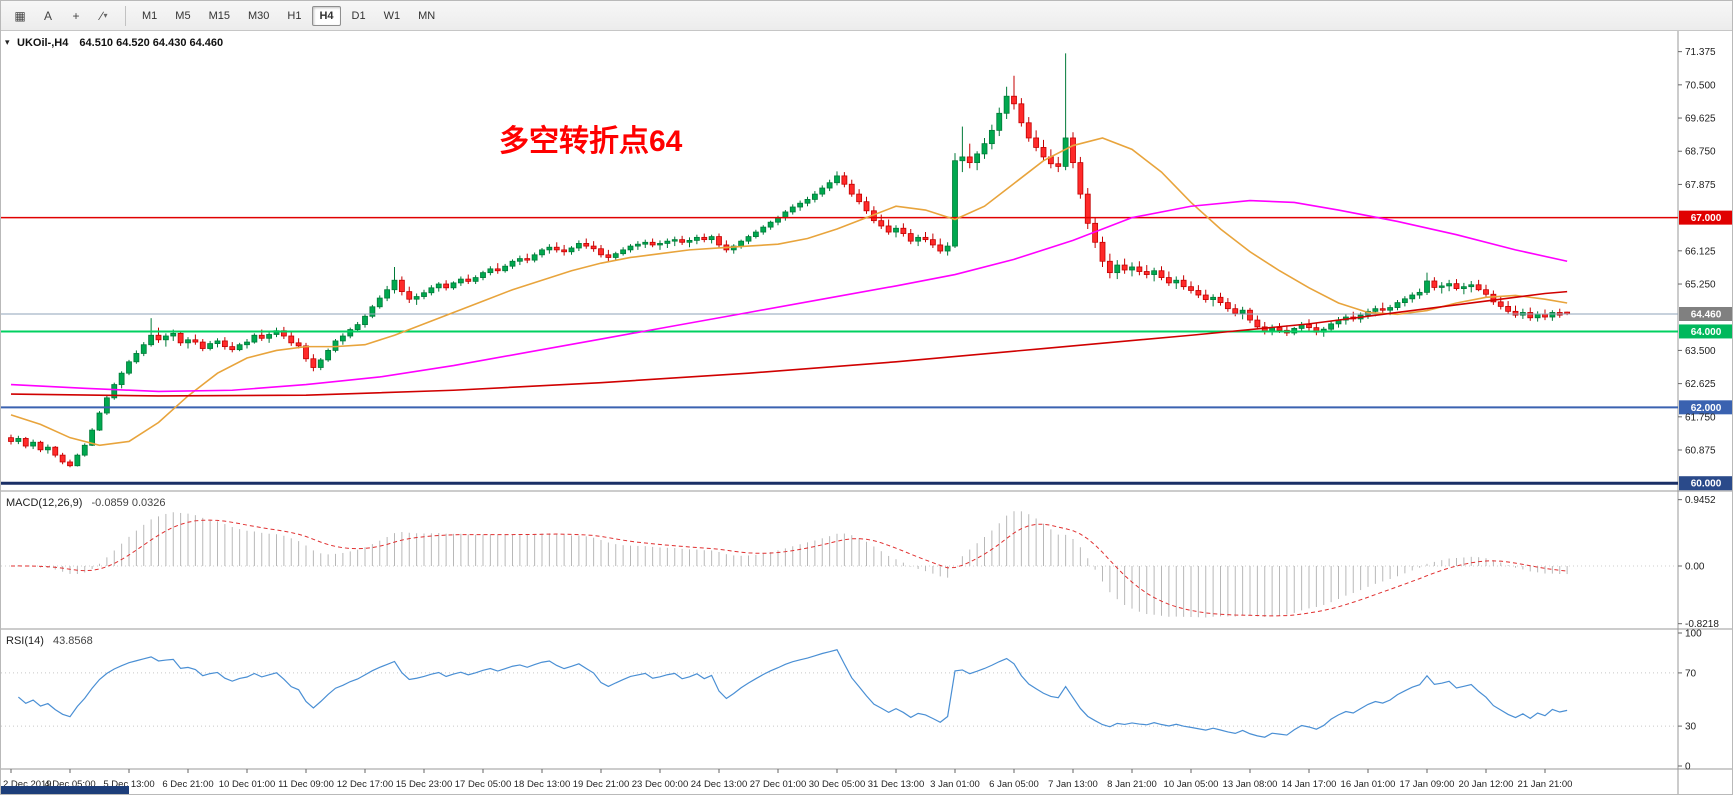 This screenshot has width=1733, height=795. Describe the element at coordinates (219, 16) in the screenshot. I see `timeframe-button-m15: M15` at that location.